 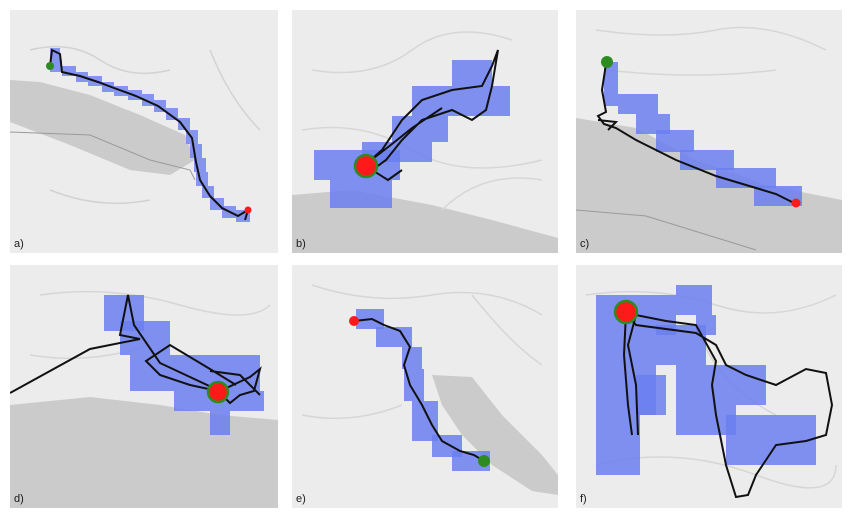 I want to click on map-b-canvas, so click(x=425, y=131).